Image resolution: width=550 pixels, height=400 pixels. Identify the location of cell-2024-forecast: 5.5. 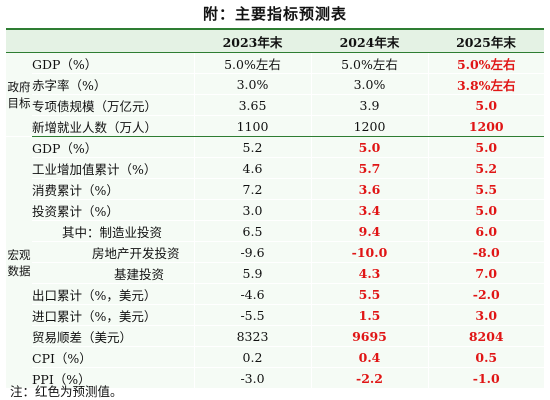
(369, 294).